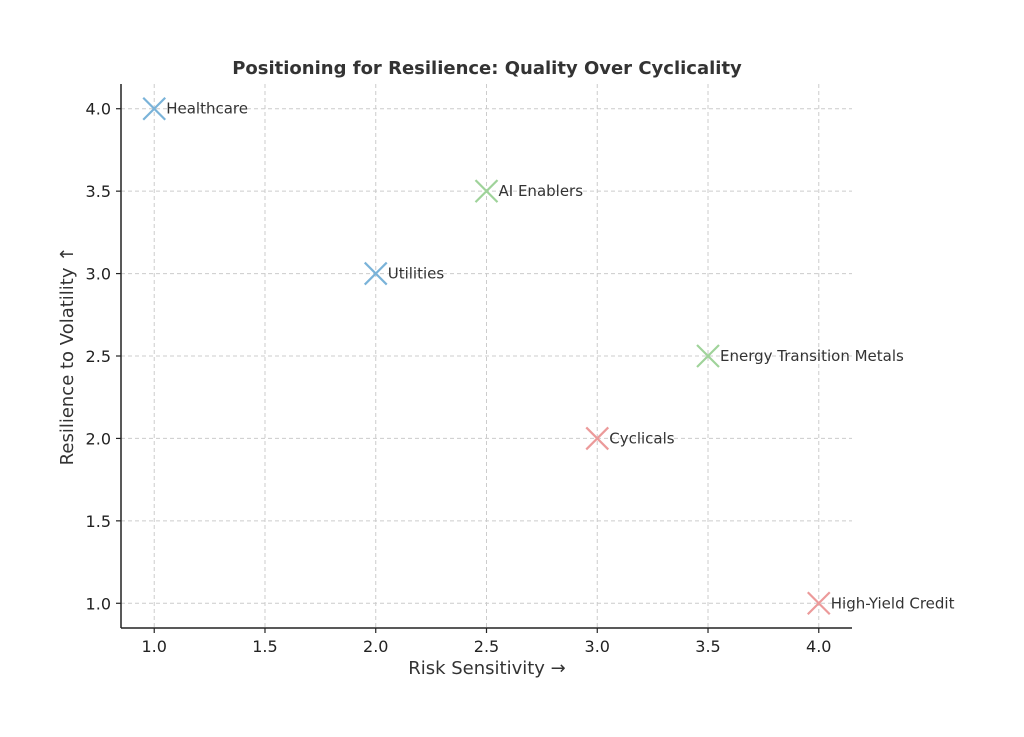 The width and height of the screenshot is (1024, 737). Describe the element at coordinates (642, 438) in the screenshot. I see `point-label: Cyclicals` at that location.